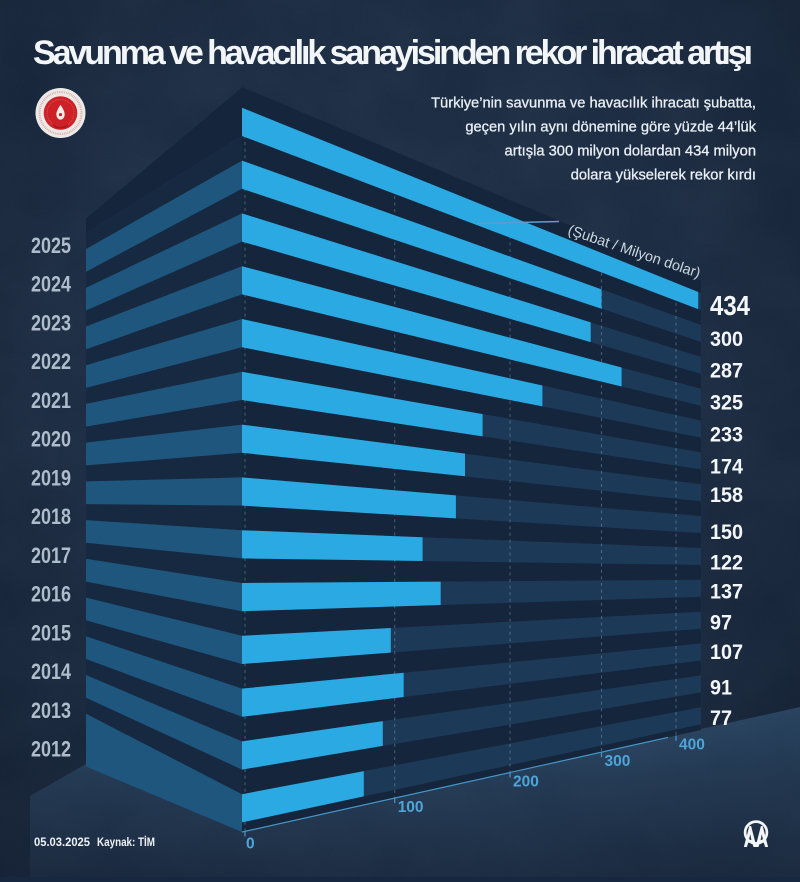 This screenshot has height=882, width=800. Describe the element at coordinates (726, 591) in the screenshot. I see `svg-text: 137` at that location.